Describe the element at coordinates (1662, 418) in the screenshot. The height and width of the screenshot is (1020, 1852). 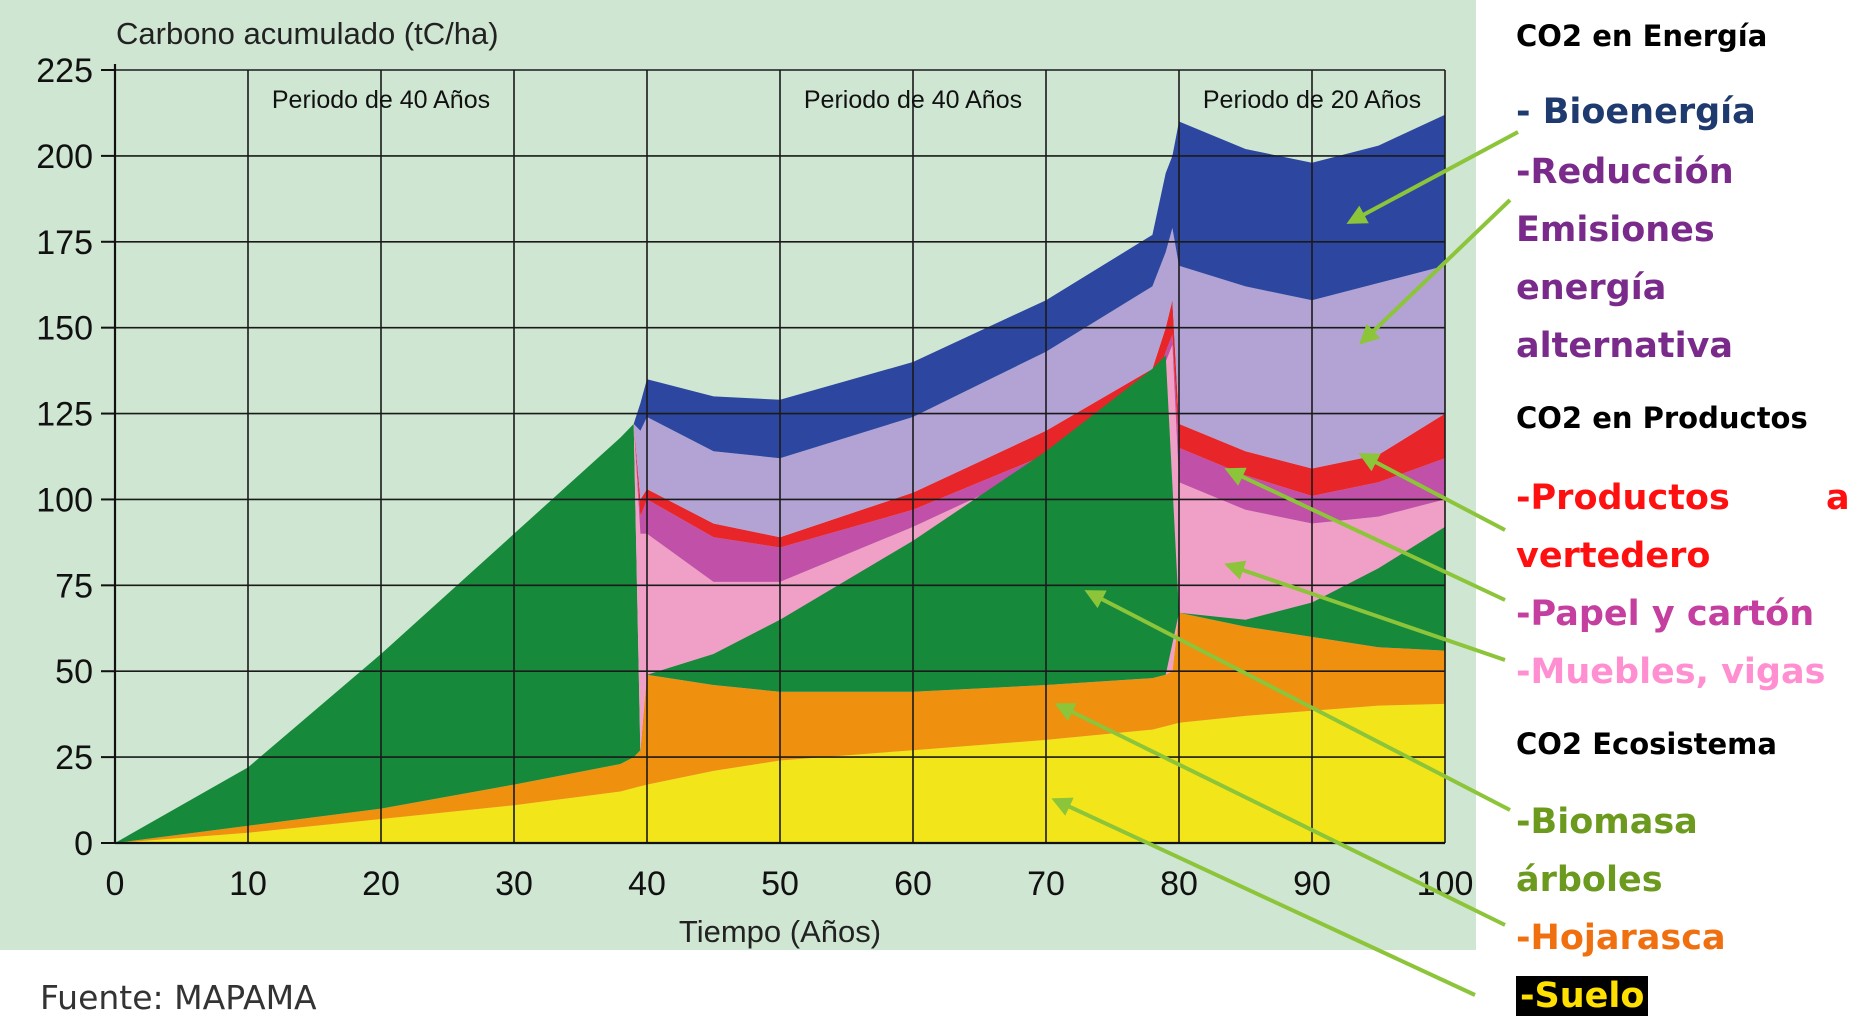
I see `legend-heading-productos: CO2 en Productos` at that location.